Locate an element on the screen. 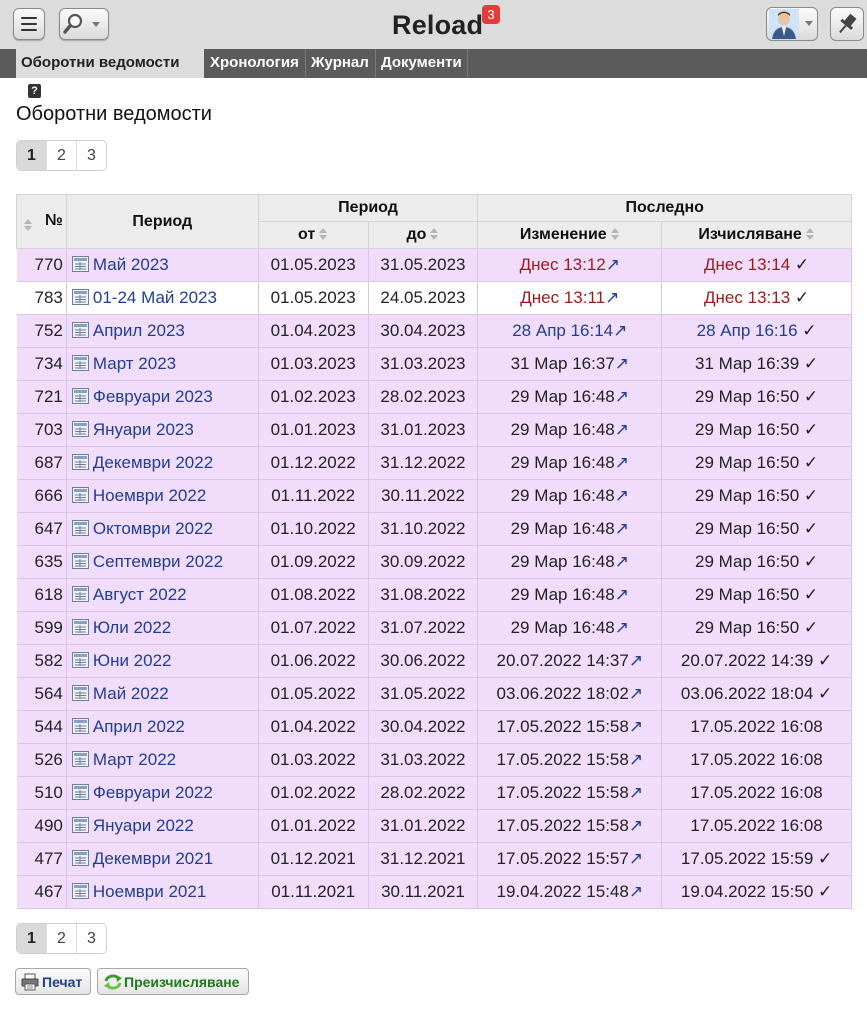 The width and height of the screenshot is (867, 1009). period-link: Февруари 2023 is located at coordinates (152, 396).